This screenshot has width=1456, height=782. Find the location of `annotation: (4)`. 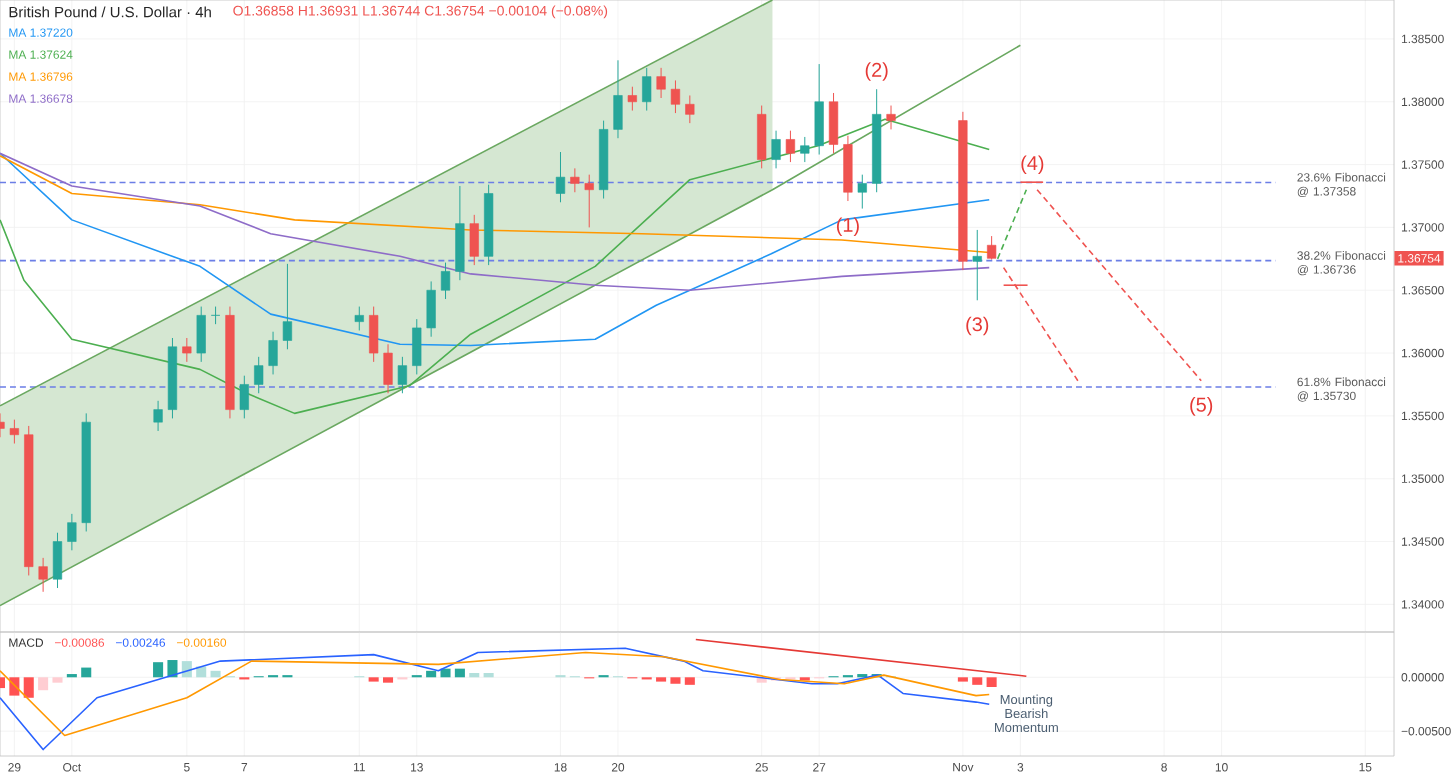

annotation: (4) is located at coordinates (1032, 165).